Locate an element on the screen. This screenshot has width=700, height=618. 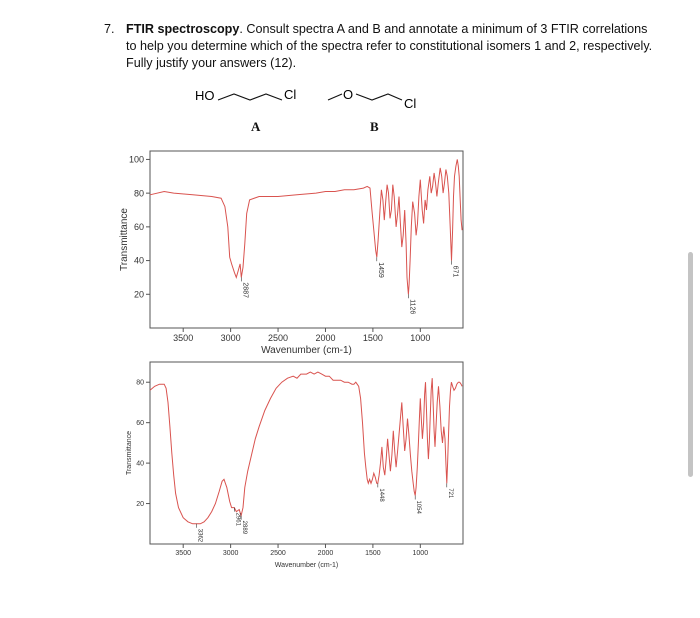
molecule-b is located at coordinates (365, 97).